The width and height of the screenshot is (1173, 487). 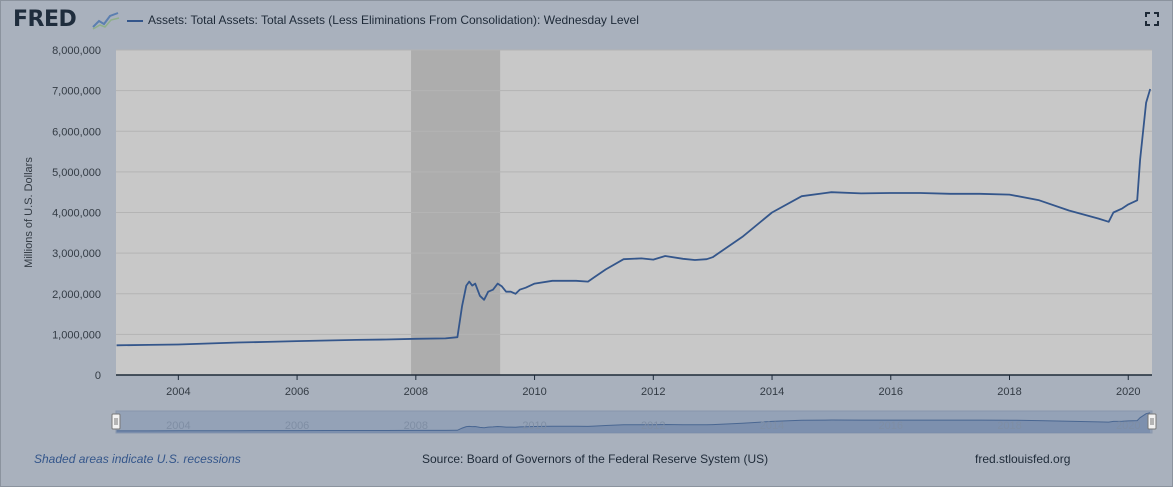 What do you see at coordinates (76, 132) in the screenshot?
I see `y-tick-label: 6,000,000` at bounding box center [76, 132].